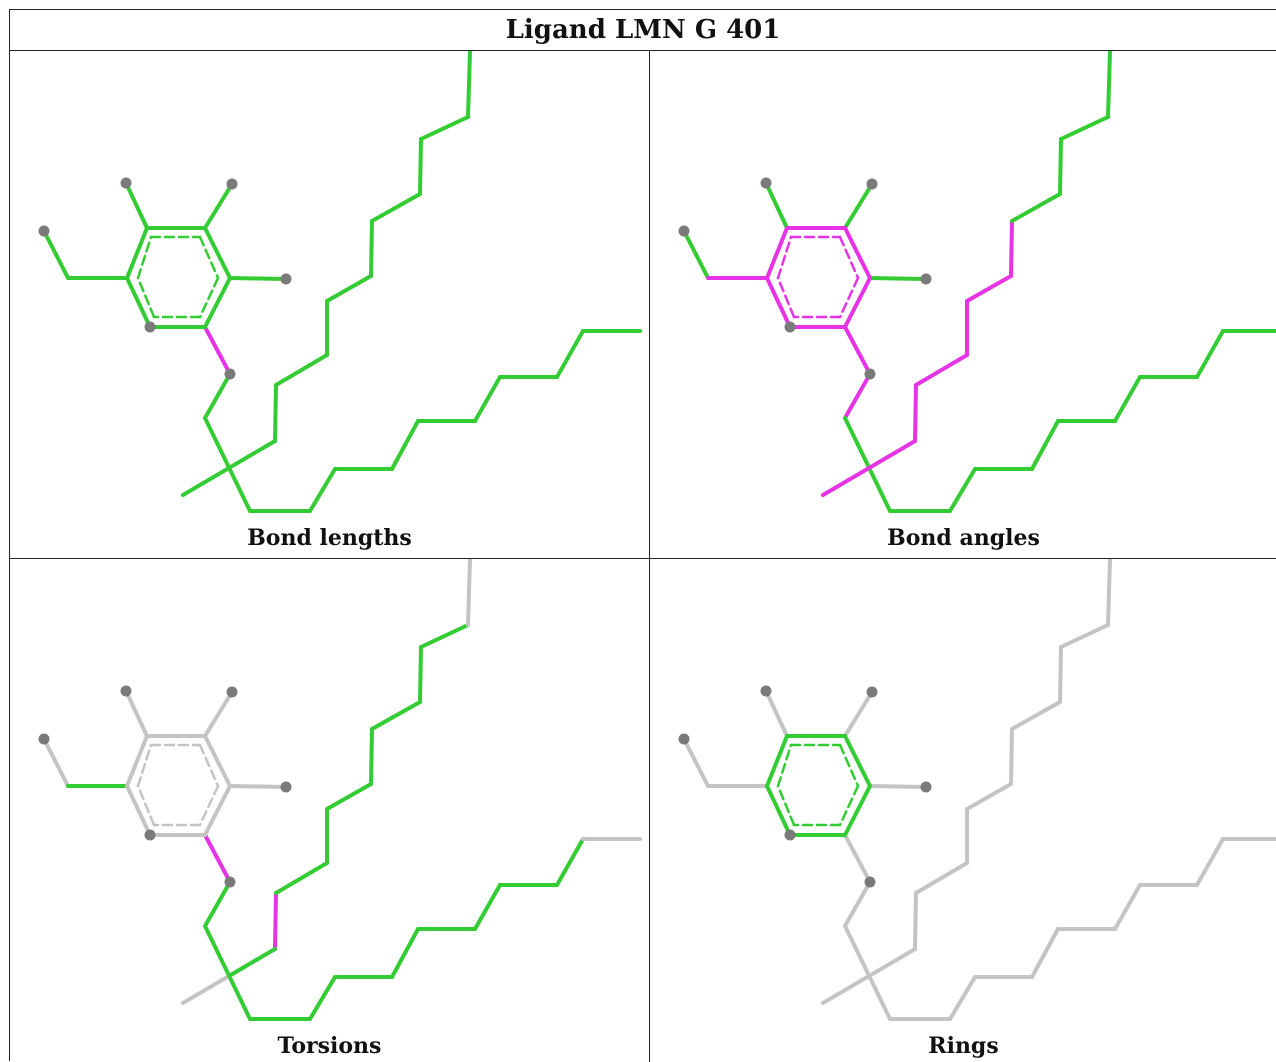 The height and width of the screenshot is (1062, 1276). What do you see at coordinates (252, 962) in the screenshot?
I see `bond-C0-C1-partial` at bounding box center [252, 962].